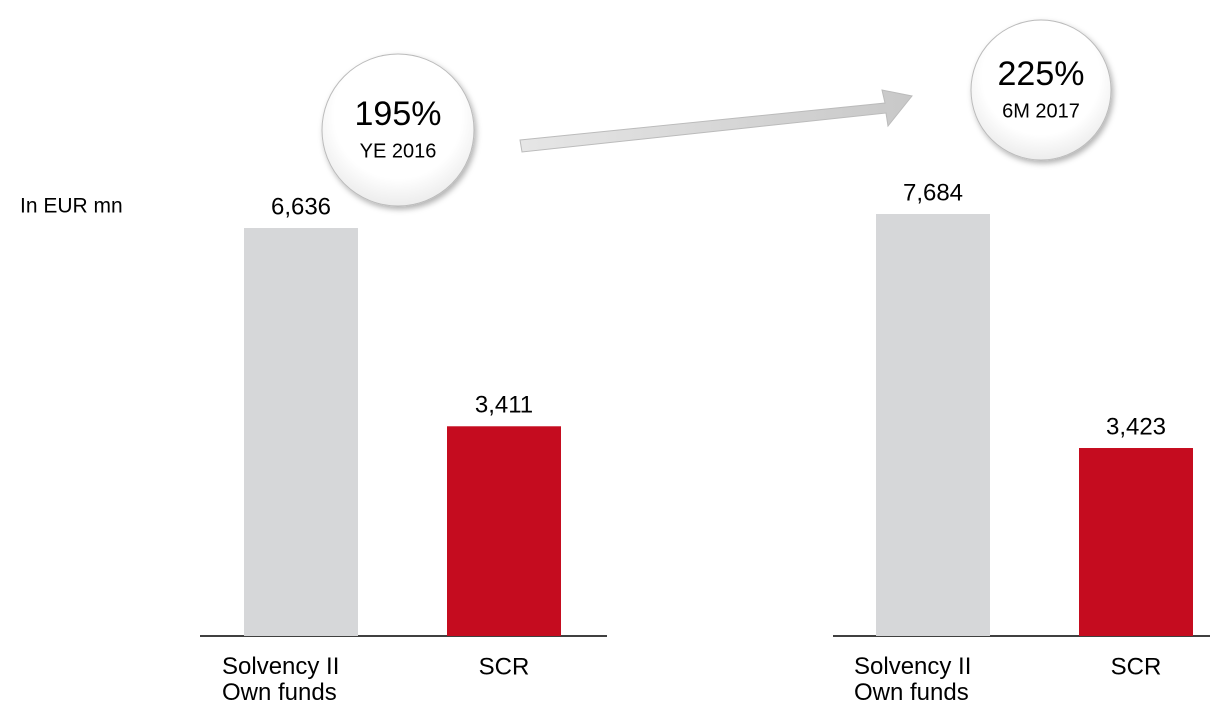 The image size is (1223, 728). Describe the element at coordinates (1041, 111) in the screenshot. I see `period-label: 6M 2017` at that location.